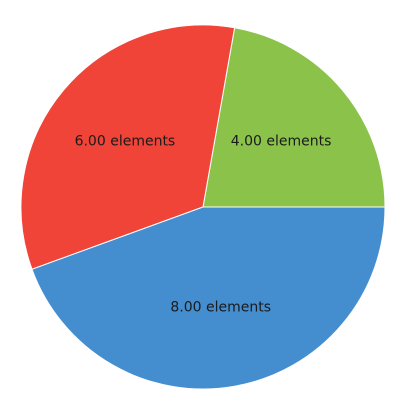 The width and height of the screenshot is (403, 409). What do you see at coordinates (220, 307) in the screenshot?
I see `pie-slice-label-2: 8.00 elements` at bounding box center [220, 307].